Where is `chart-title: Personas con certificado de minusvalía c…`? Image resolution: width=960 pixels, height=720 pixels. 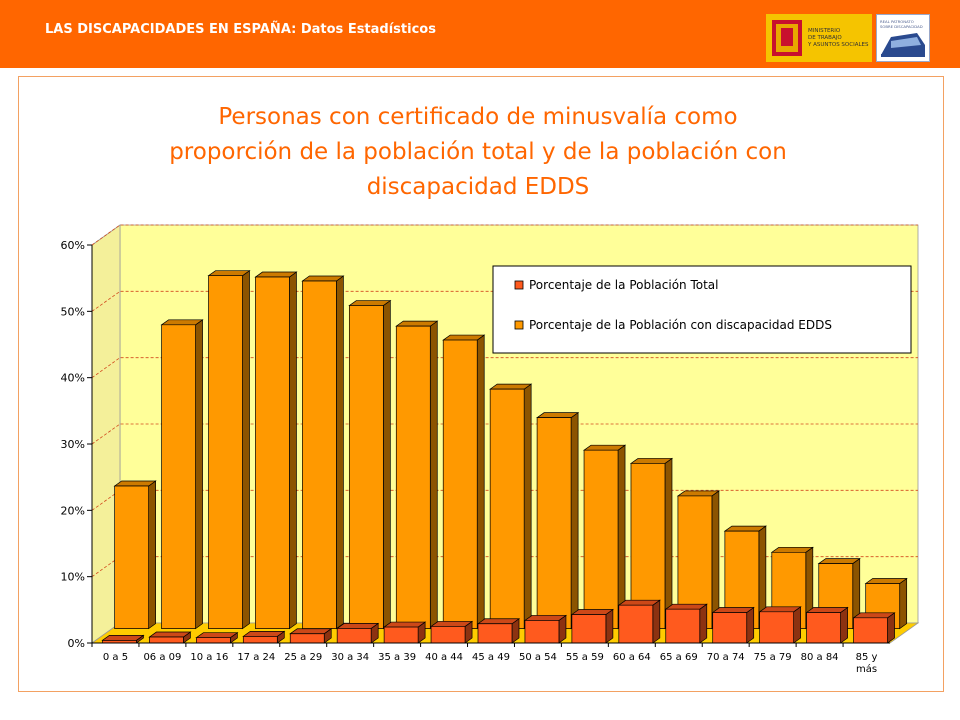 chart-title: Personas con certificado de minusvalía c… is located at coordinates (478, 152).